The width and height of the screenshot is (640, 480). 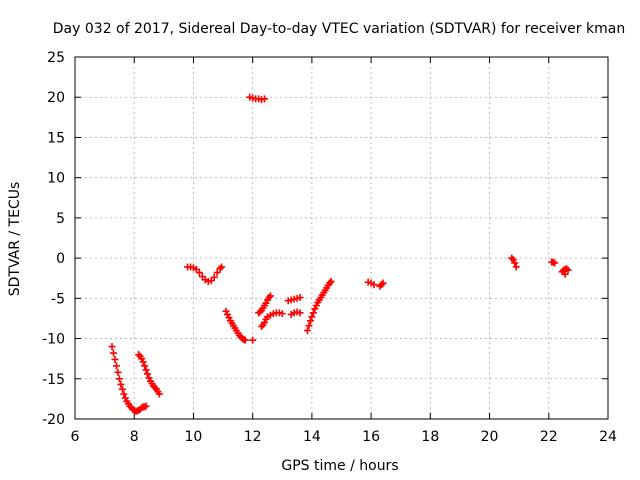 What do you see at coordinates (272, 319) in the screenshot?
I see `series-arc7` at bounding box center [272, 319].